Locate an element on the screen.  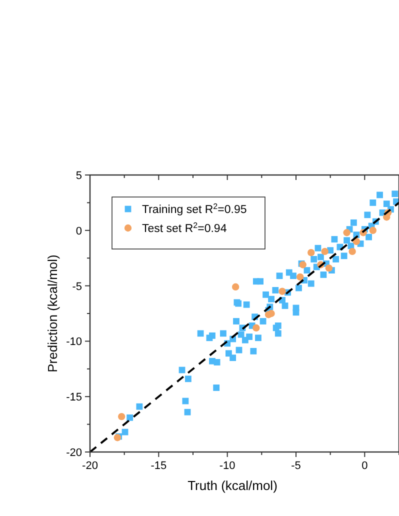
x-tick-label: -5 is located at coordinates (296, 466).